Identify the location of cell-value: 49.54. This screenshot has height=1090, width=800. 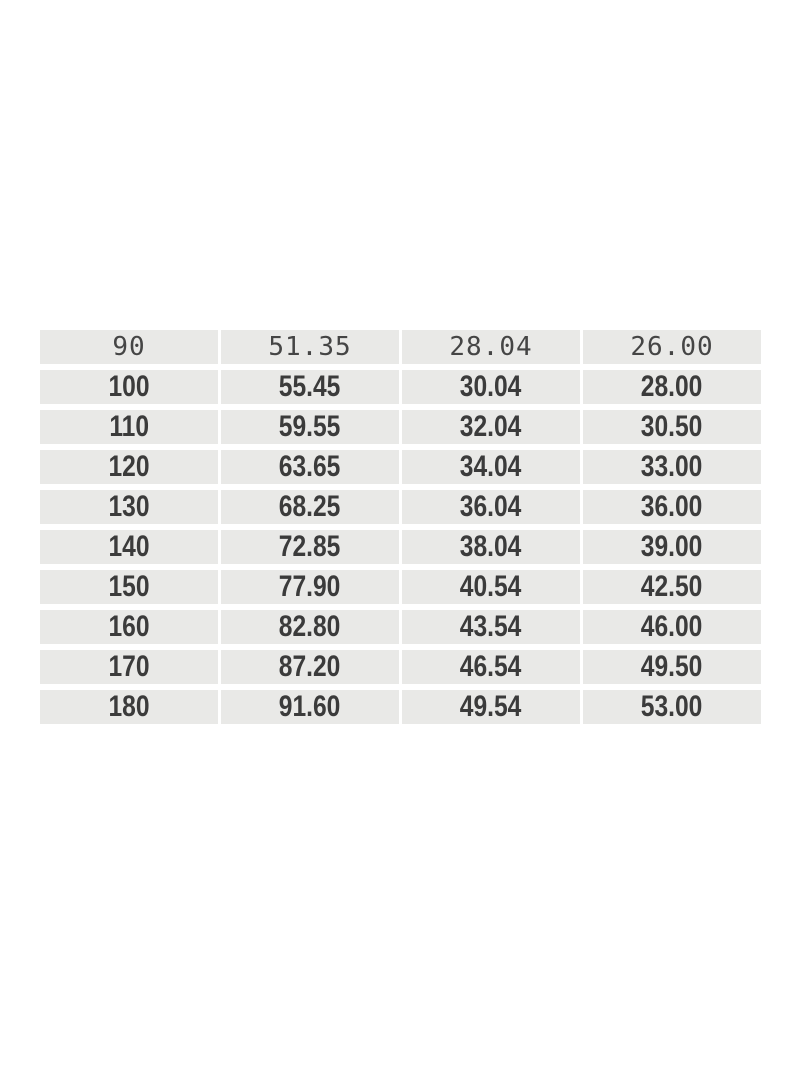
(491, 706).